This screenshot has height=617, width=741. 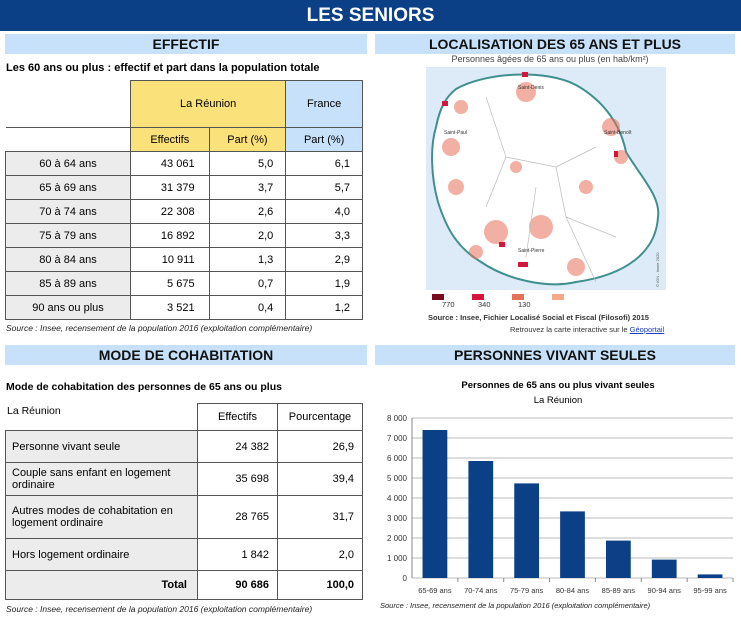 I want to click on col-pourcentage: Pourcentage, so click(x=320, y=417).